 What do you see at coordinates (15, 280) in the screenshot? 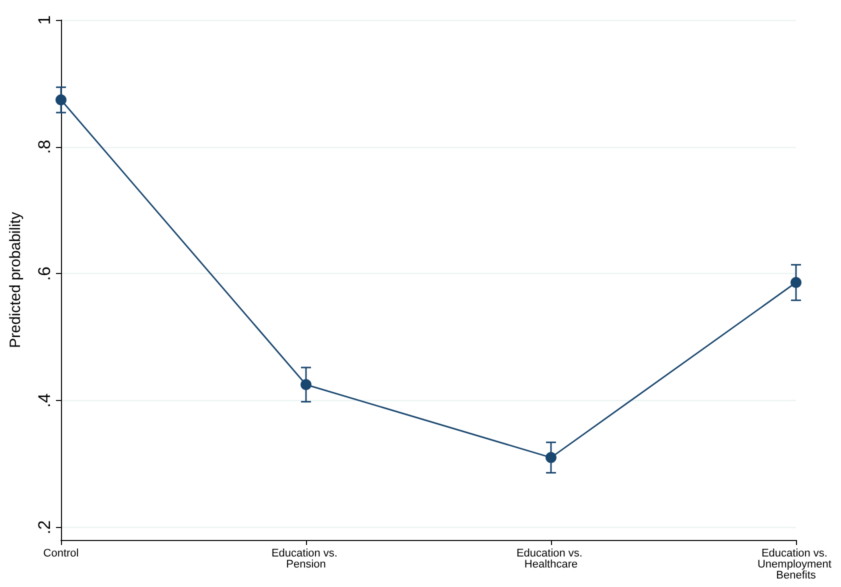
I see `y-axis-title: Predicted probability` at bounding box center [15, 280].